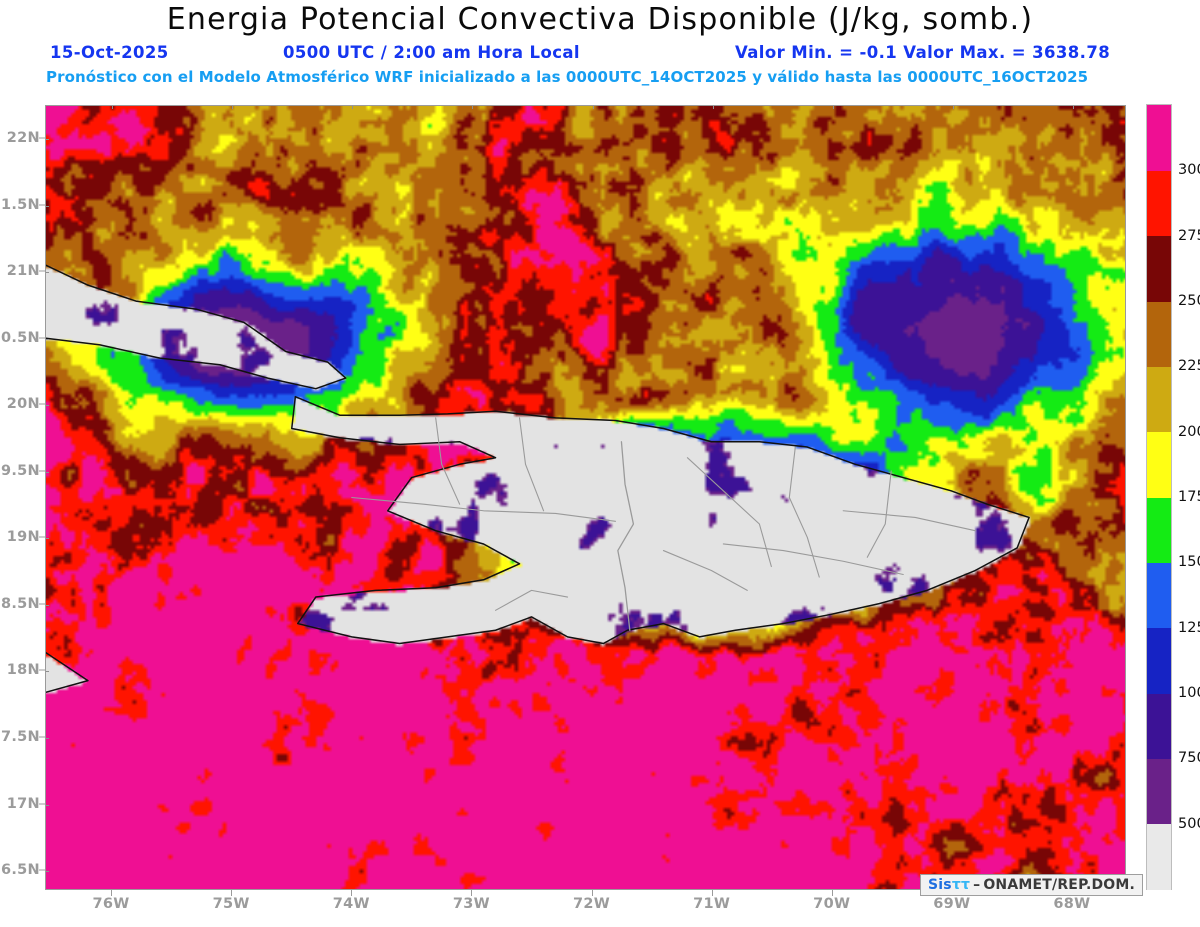 This screenshot has height=927, width=1200. I want to click on lon-label-75W: 75W, so click(231, 904).